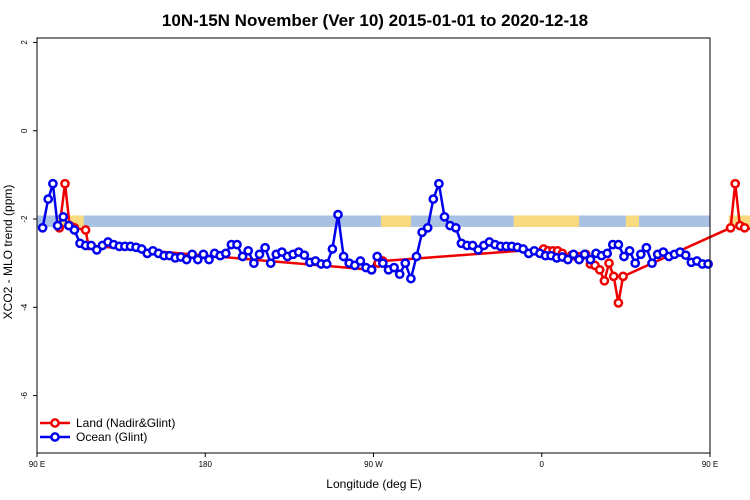  What do you see at coordinates (24, 396) in the screenshot?
I see `y-tick-label: -6` at bounding box center [24, 396].